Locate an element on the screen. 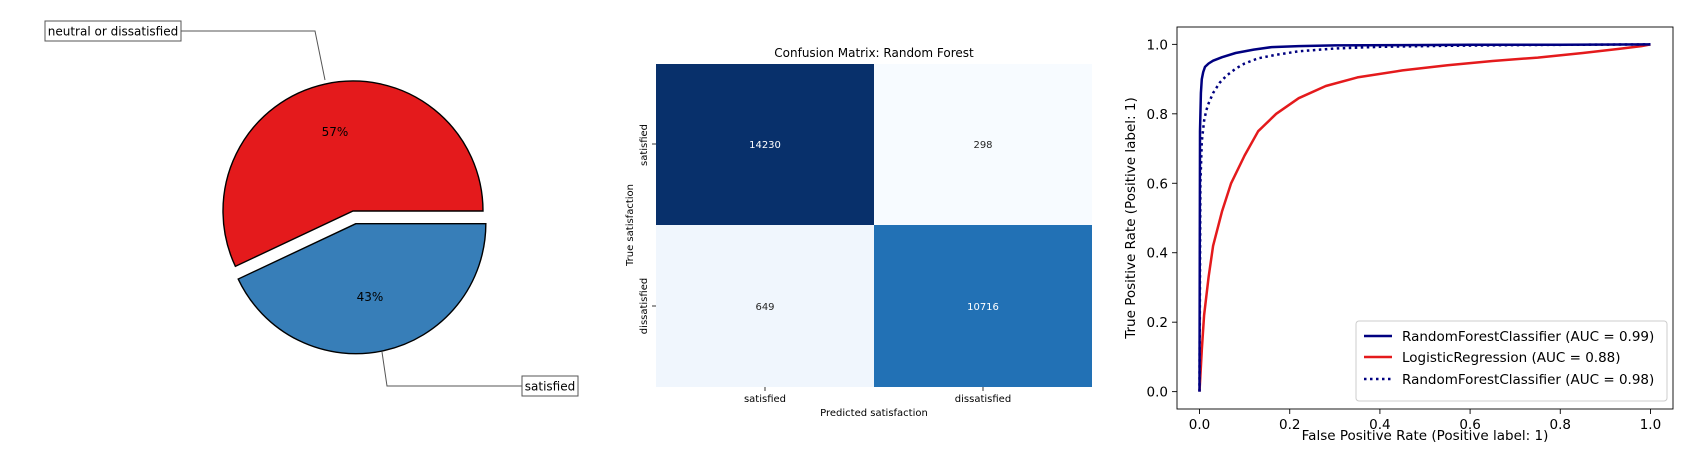  pie-annotation-box-satisfied is located at coordinates (550, 386).